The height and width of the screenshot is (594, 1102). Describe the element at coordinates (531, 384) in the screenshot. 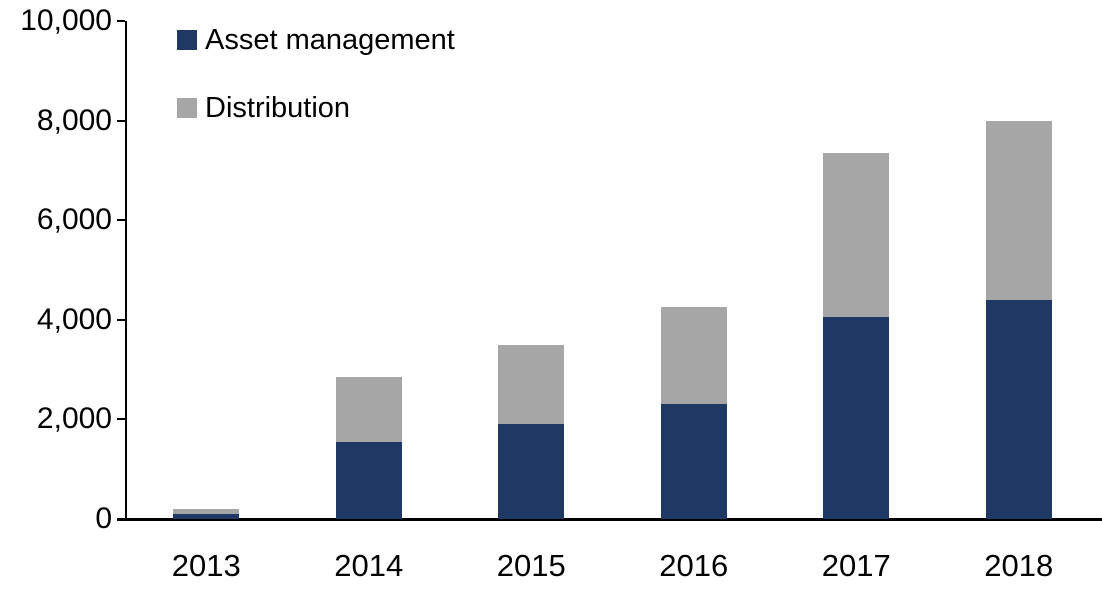

I see `bar-2015-distribution` at that location.